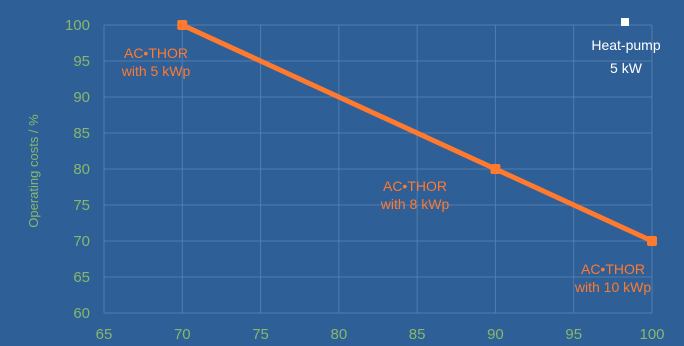  What do you see at coordinates (612, 287) in the screenshot?
I see `point-label-line: with 10 kWp` at bounding box center [612, 287].